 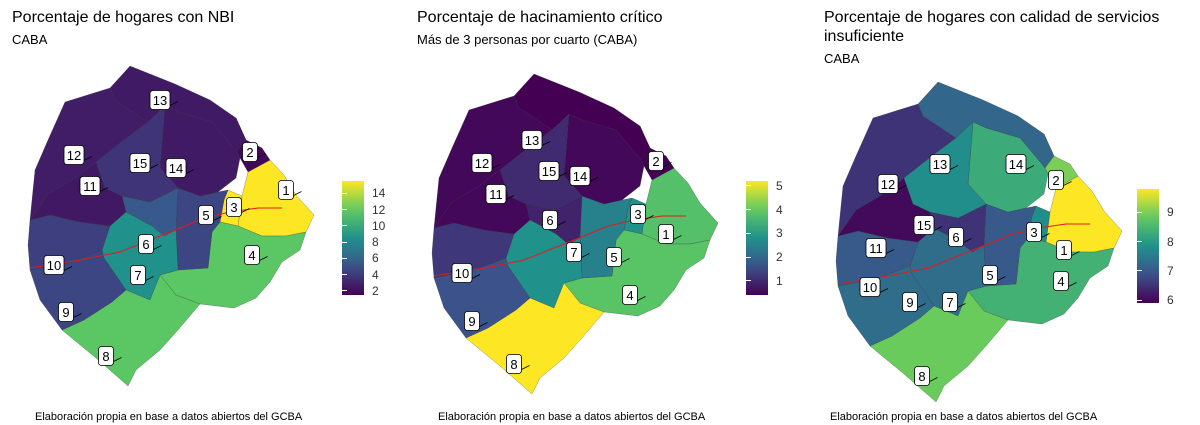 What do you see at coordinates (527, 39) in the screenshot?
I see `chart-subtitle: Más de 3 personas por cuarto (CABA)` at bounding box center [527, 39].